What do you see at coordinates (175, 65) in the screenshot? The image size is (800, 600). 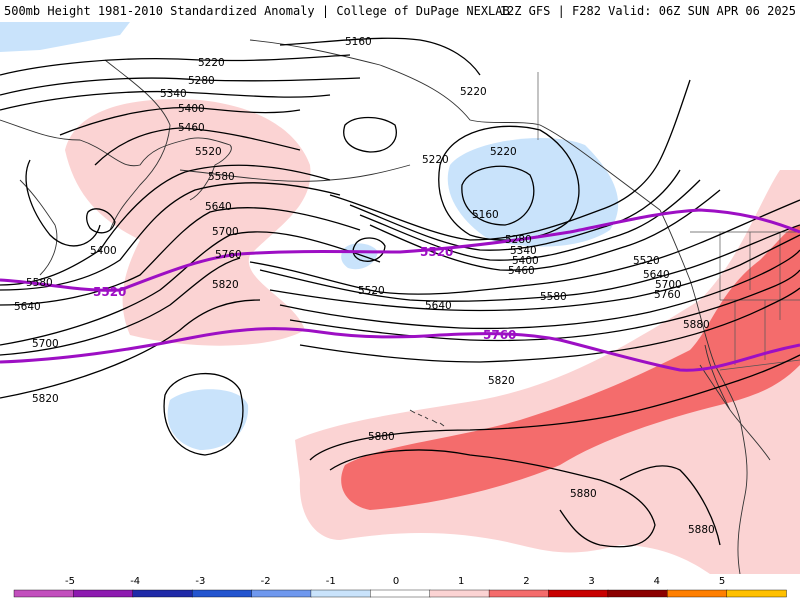 I see `contour-5220-north` at bounding box center [175, 65].